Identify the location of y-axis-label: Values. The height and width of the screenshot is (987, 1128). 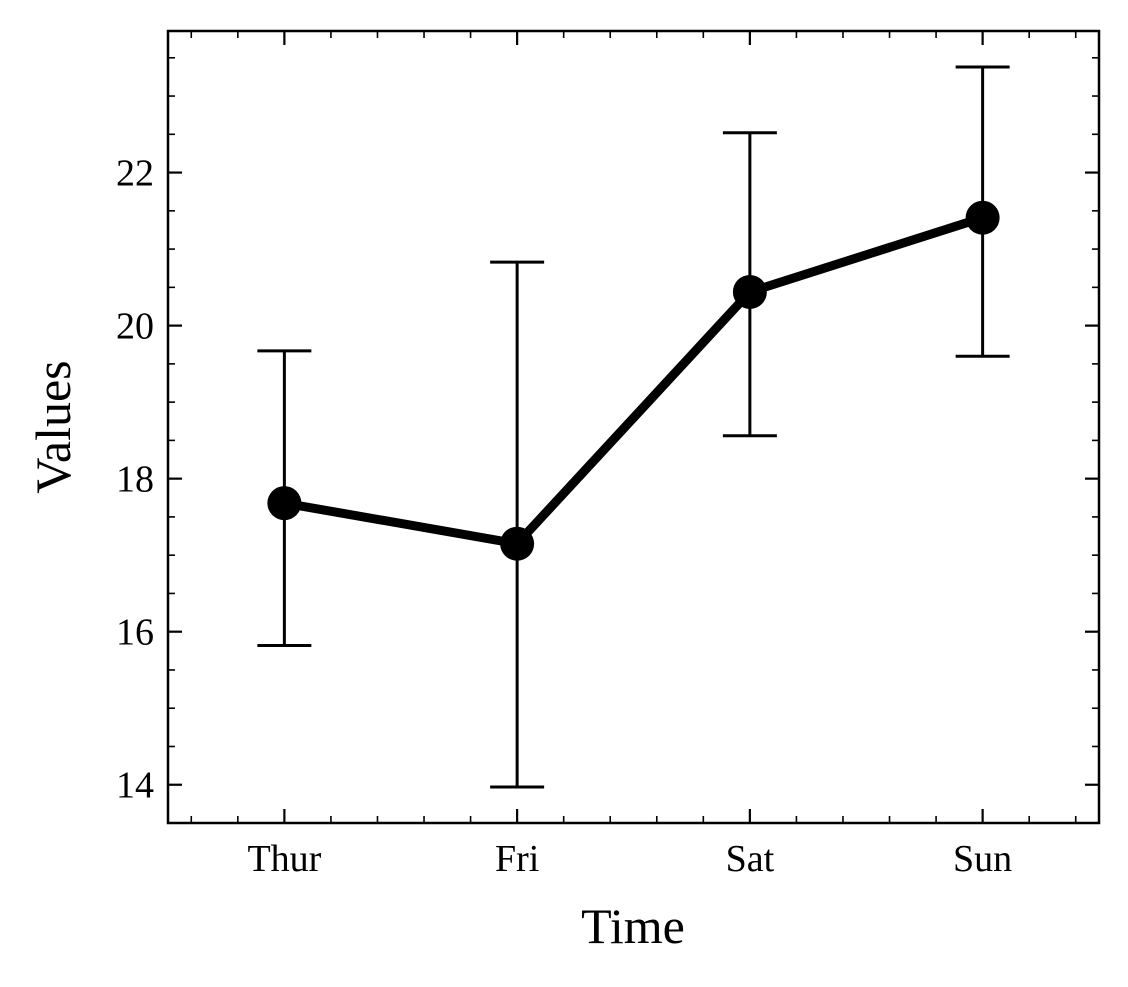
(53, 426).